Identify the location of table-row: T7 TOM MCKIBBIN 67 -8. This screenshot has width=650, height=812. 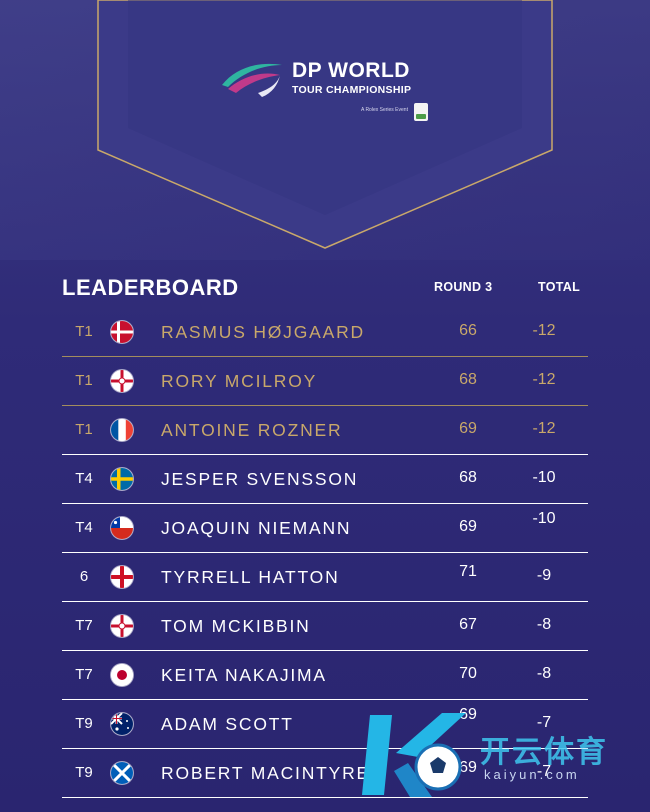
(325, 626).